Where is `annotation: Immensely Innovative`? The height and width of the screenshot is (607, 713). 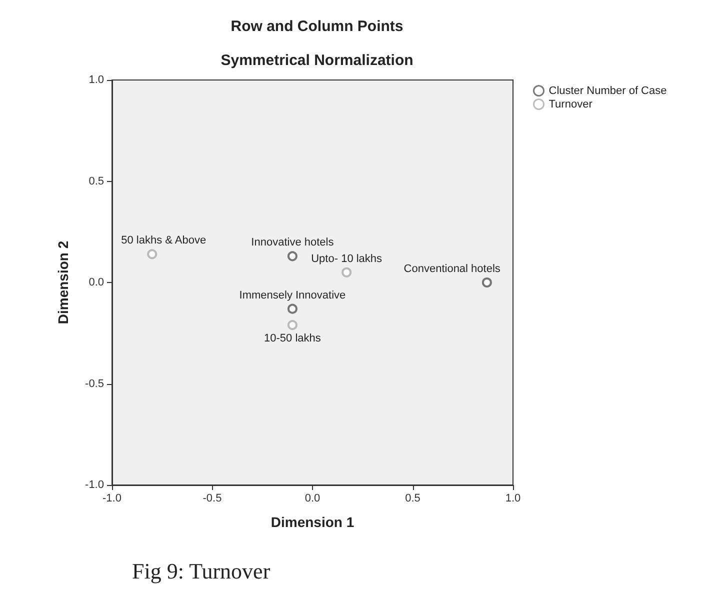 annotation: Immensely Innovative is located at coordinates (292, 295).